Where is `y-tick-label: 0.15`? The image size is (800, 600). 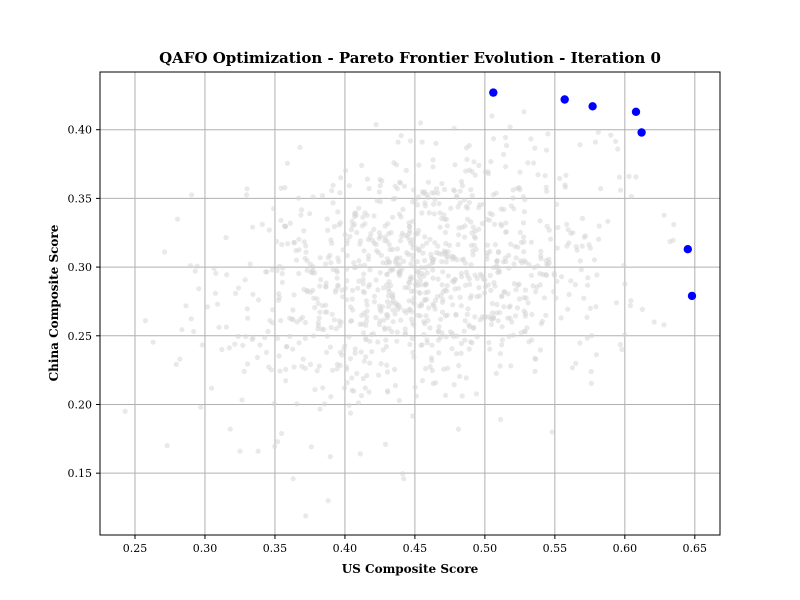 y-tick-label: 0.15 is located at coordinates (80, 473).